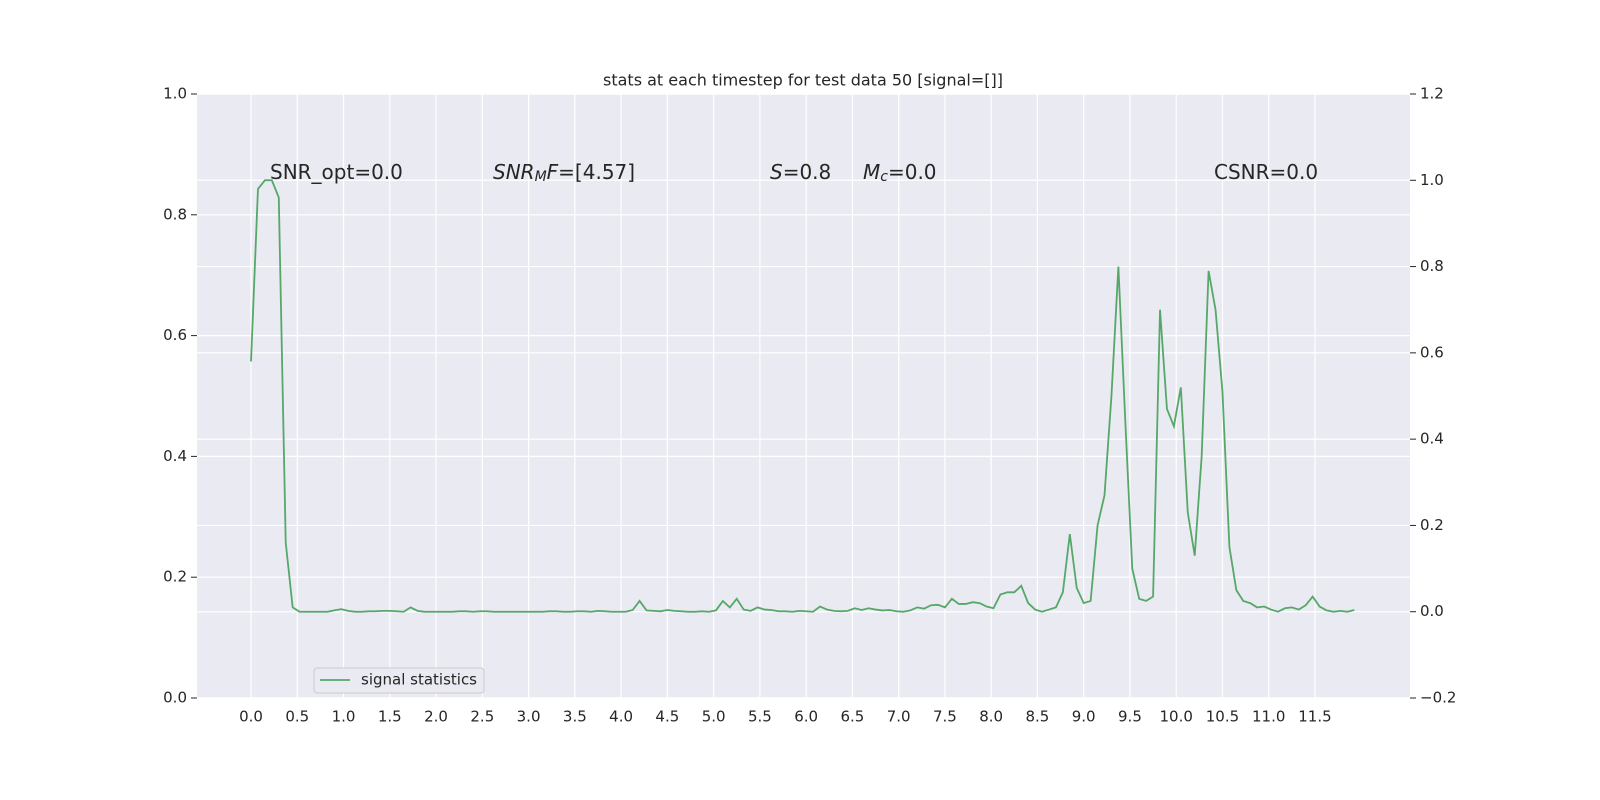  Describe the element at coordinates (621, 717) in the screenshot. I see `x-tick-label: 4.0` at that location.